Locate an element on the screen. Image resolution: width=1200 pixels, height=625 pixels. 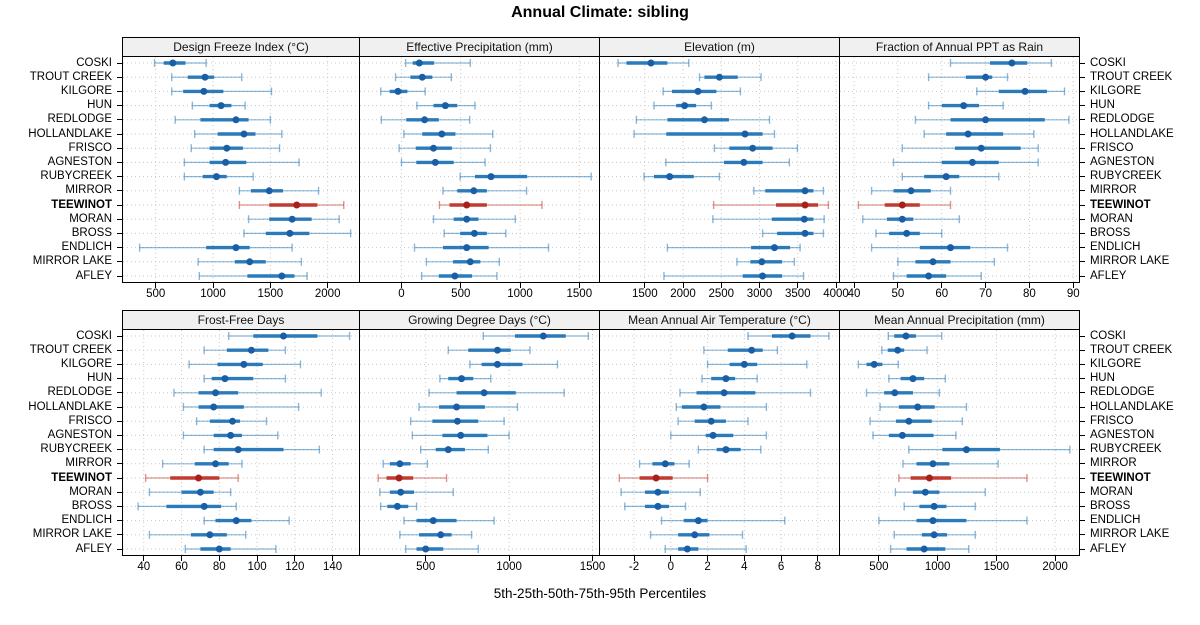
x-axis: 1500 2000 2500 3000 3500 4000 is located at coordinates (724, 293).